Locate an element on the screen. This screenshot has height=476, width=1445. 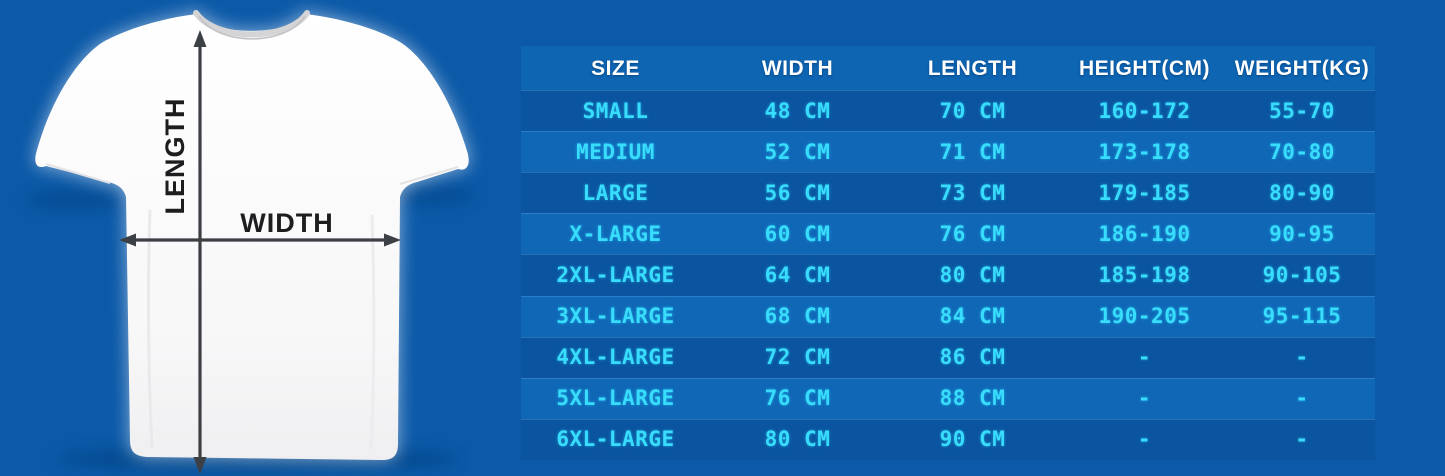
width-cell: 52 CM is located at coordinates (797, 151).